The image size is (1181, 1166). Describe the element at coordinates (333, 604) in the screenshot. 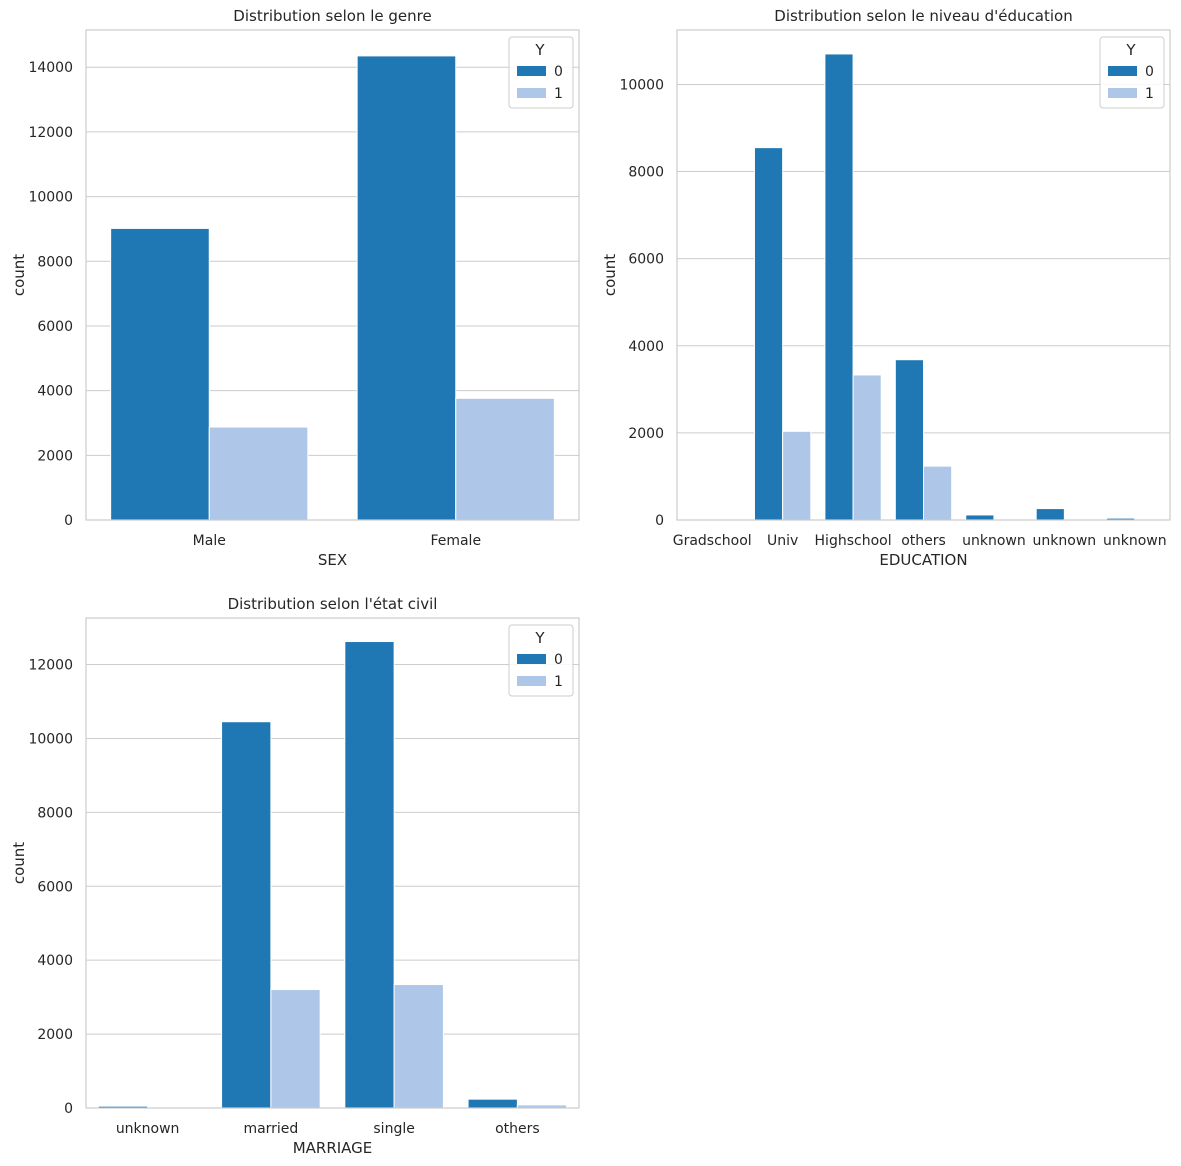

I see `chart-title: Distribution selon l'état civil` at that location.